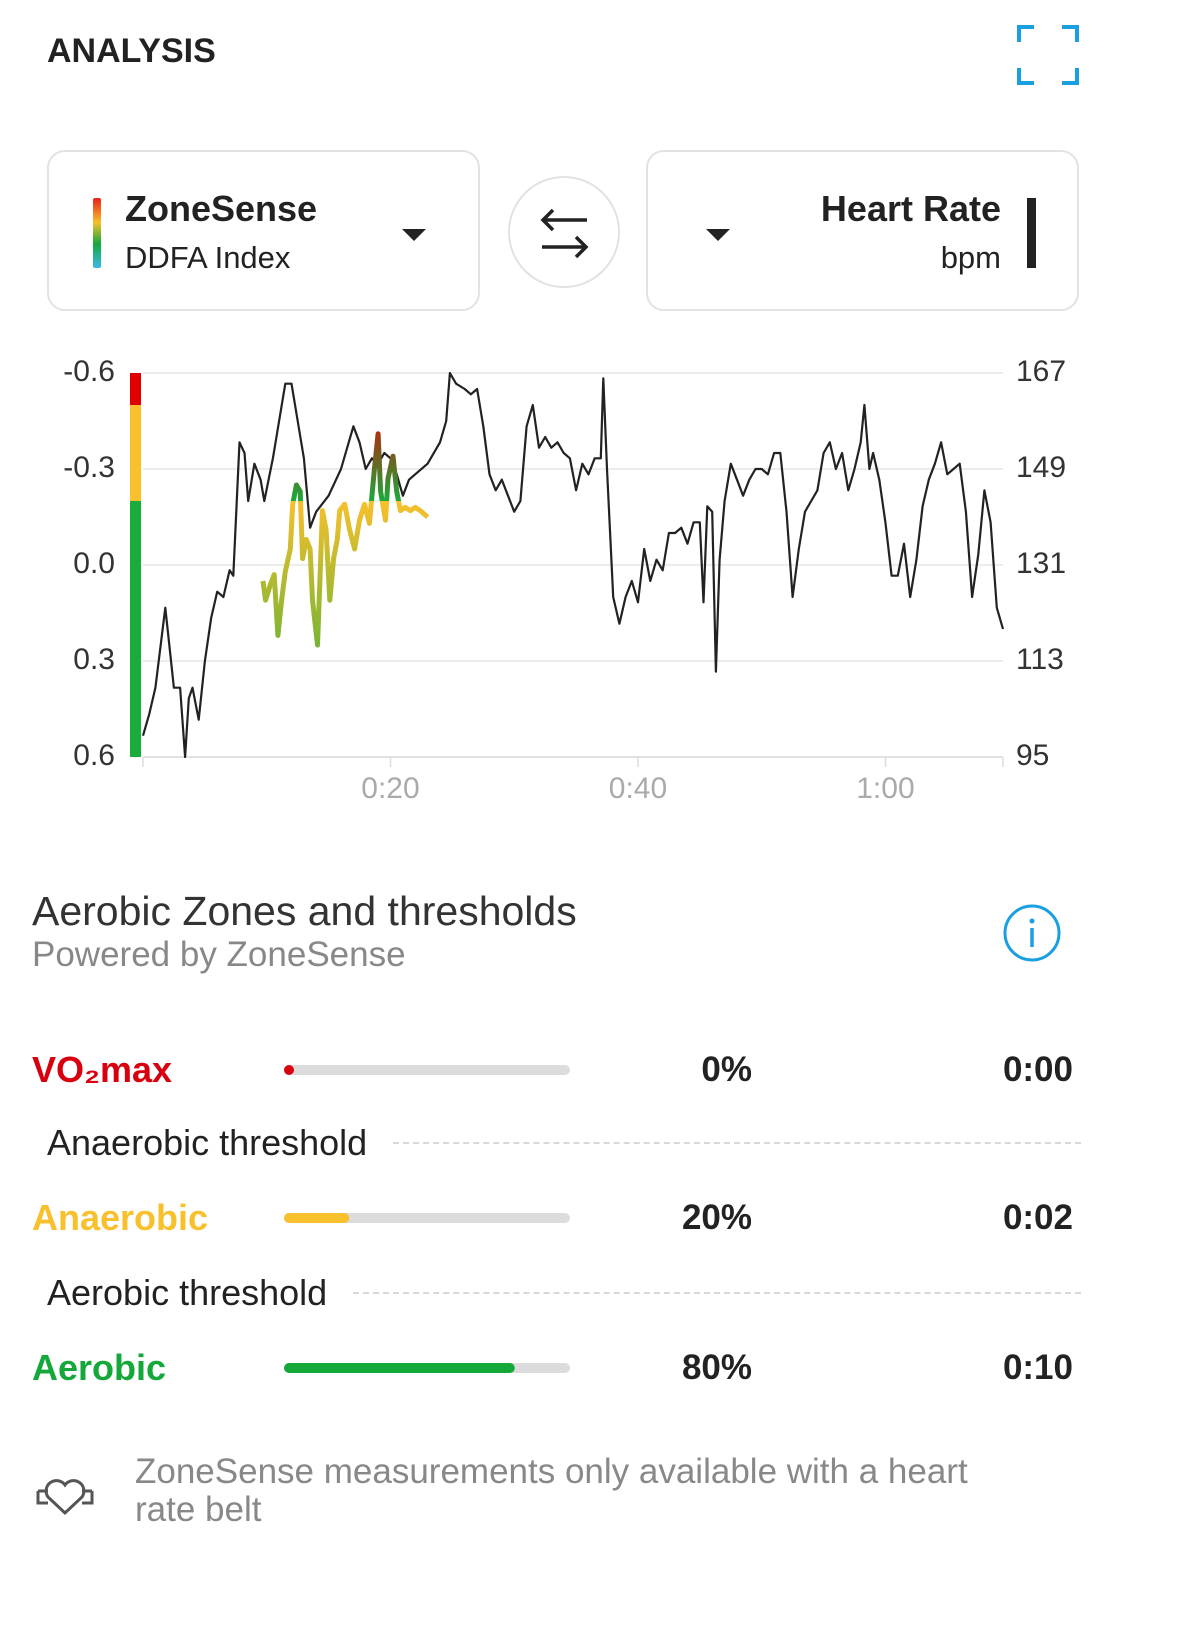 The width and height of the screenshot is (1179, 1639). Describe the element at coordinates (862, 230) in the screenshot. I see `right-series-selector: Heart Rate bpm` at that location.